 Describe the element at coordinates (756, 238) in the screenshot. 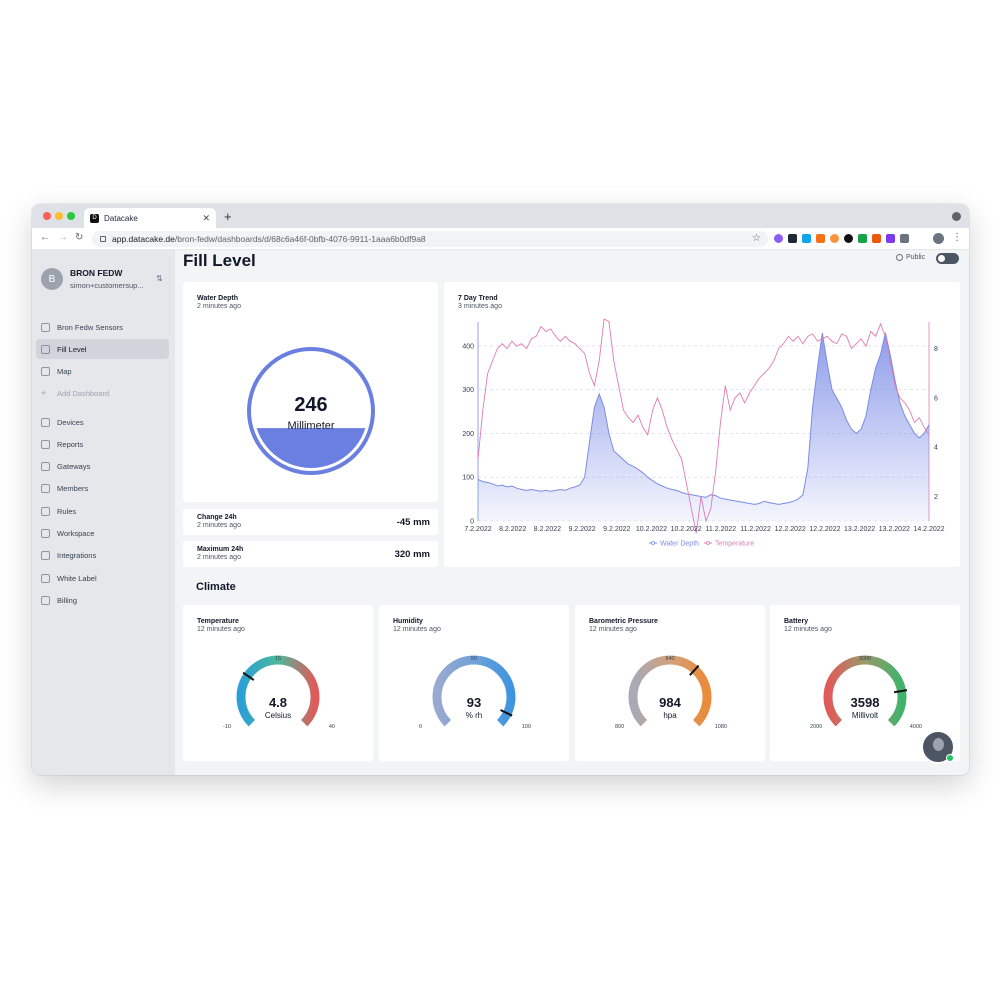

I see `bookmark-star-icon: ☆` at that location.